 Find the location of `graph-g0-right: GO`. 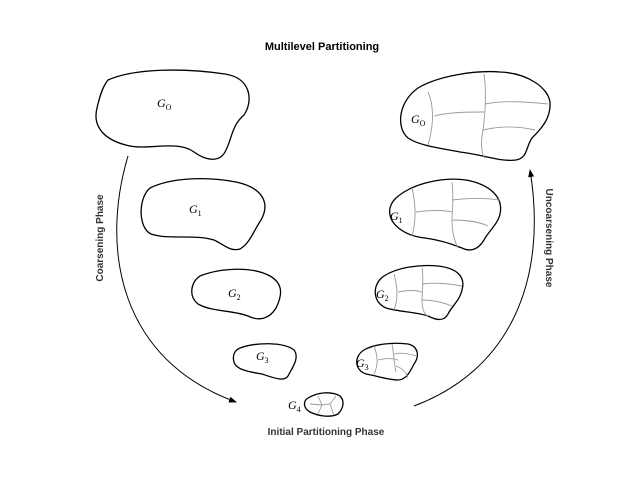

graph-g0-right: GO is located at coordinates (476, 116).